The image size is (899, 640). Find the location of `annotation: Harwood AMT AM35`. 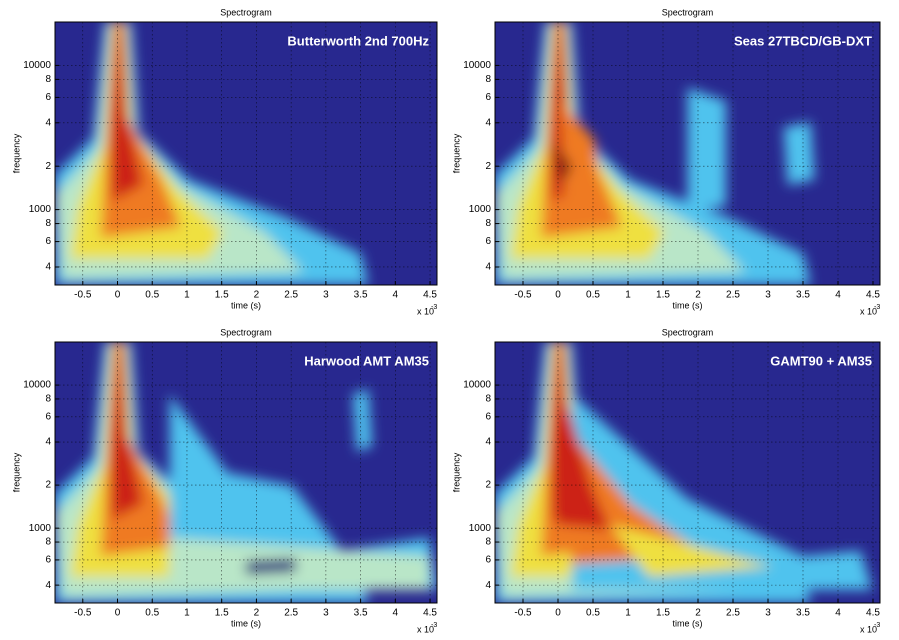

annotation: Harwood AMT AM35 is located at coordinates (366, 360).